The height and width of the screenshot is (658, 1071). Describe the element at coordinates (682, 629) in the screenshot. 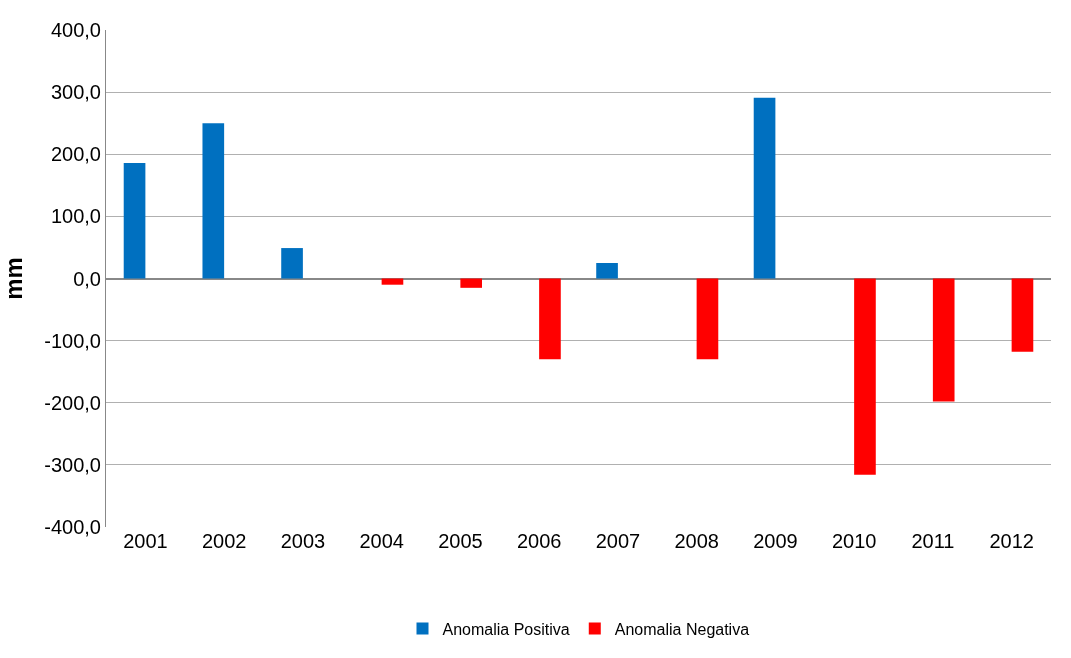

I see `legend-label: Anomalia Negativa` at that location.